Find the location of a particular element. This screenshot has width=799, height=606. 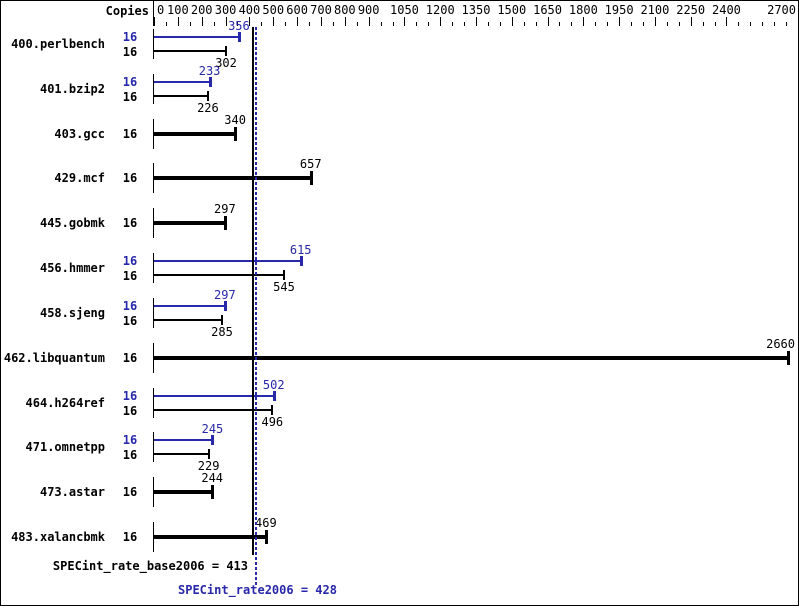

axis-label: 300 is located at coordinates (225, 10).